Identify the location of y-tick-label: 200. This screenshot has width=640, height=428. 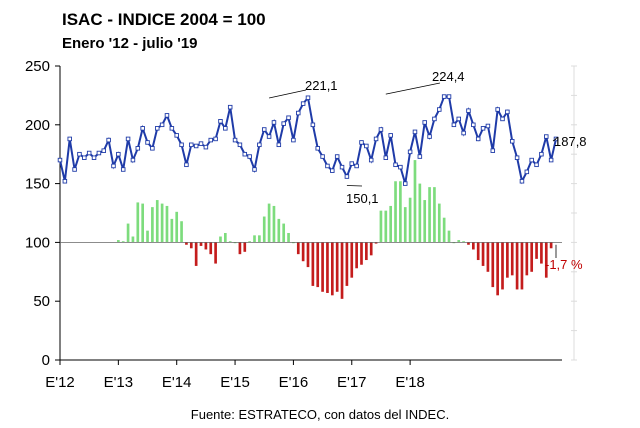
(37, 125).